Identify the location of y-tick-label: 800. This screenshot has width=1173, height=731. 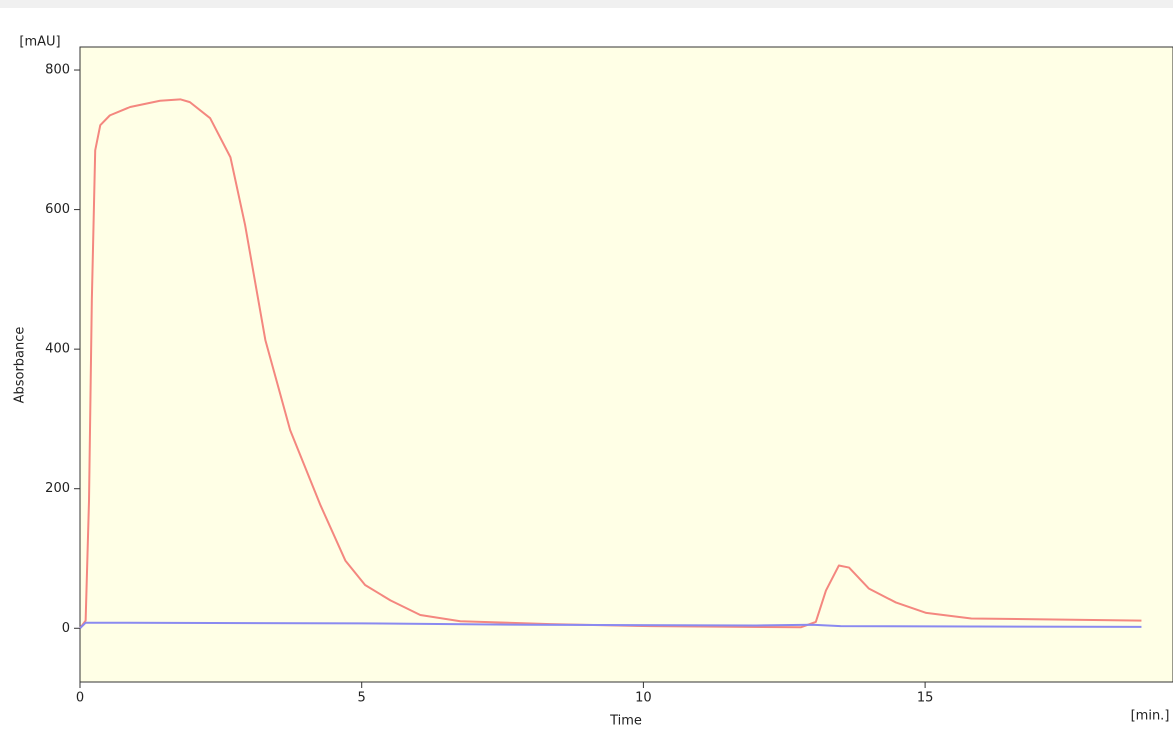
(57, 70).